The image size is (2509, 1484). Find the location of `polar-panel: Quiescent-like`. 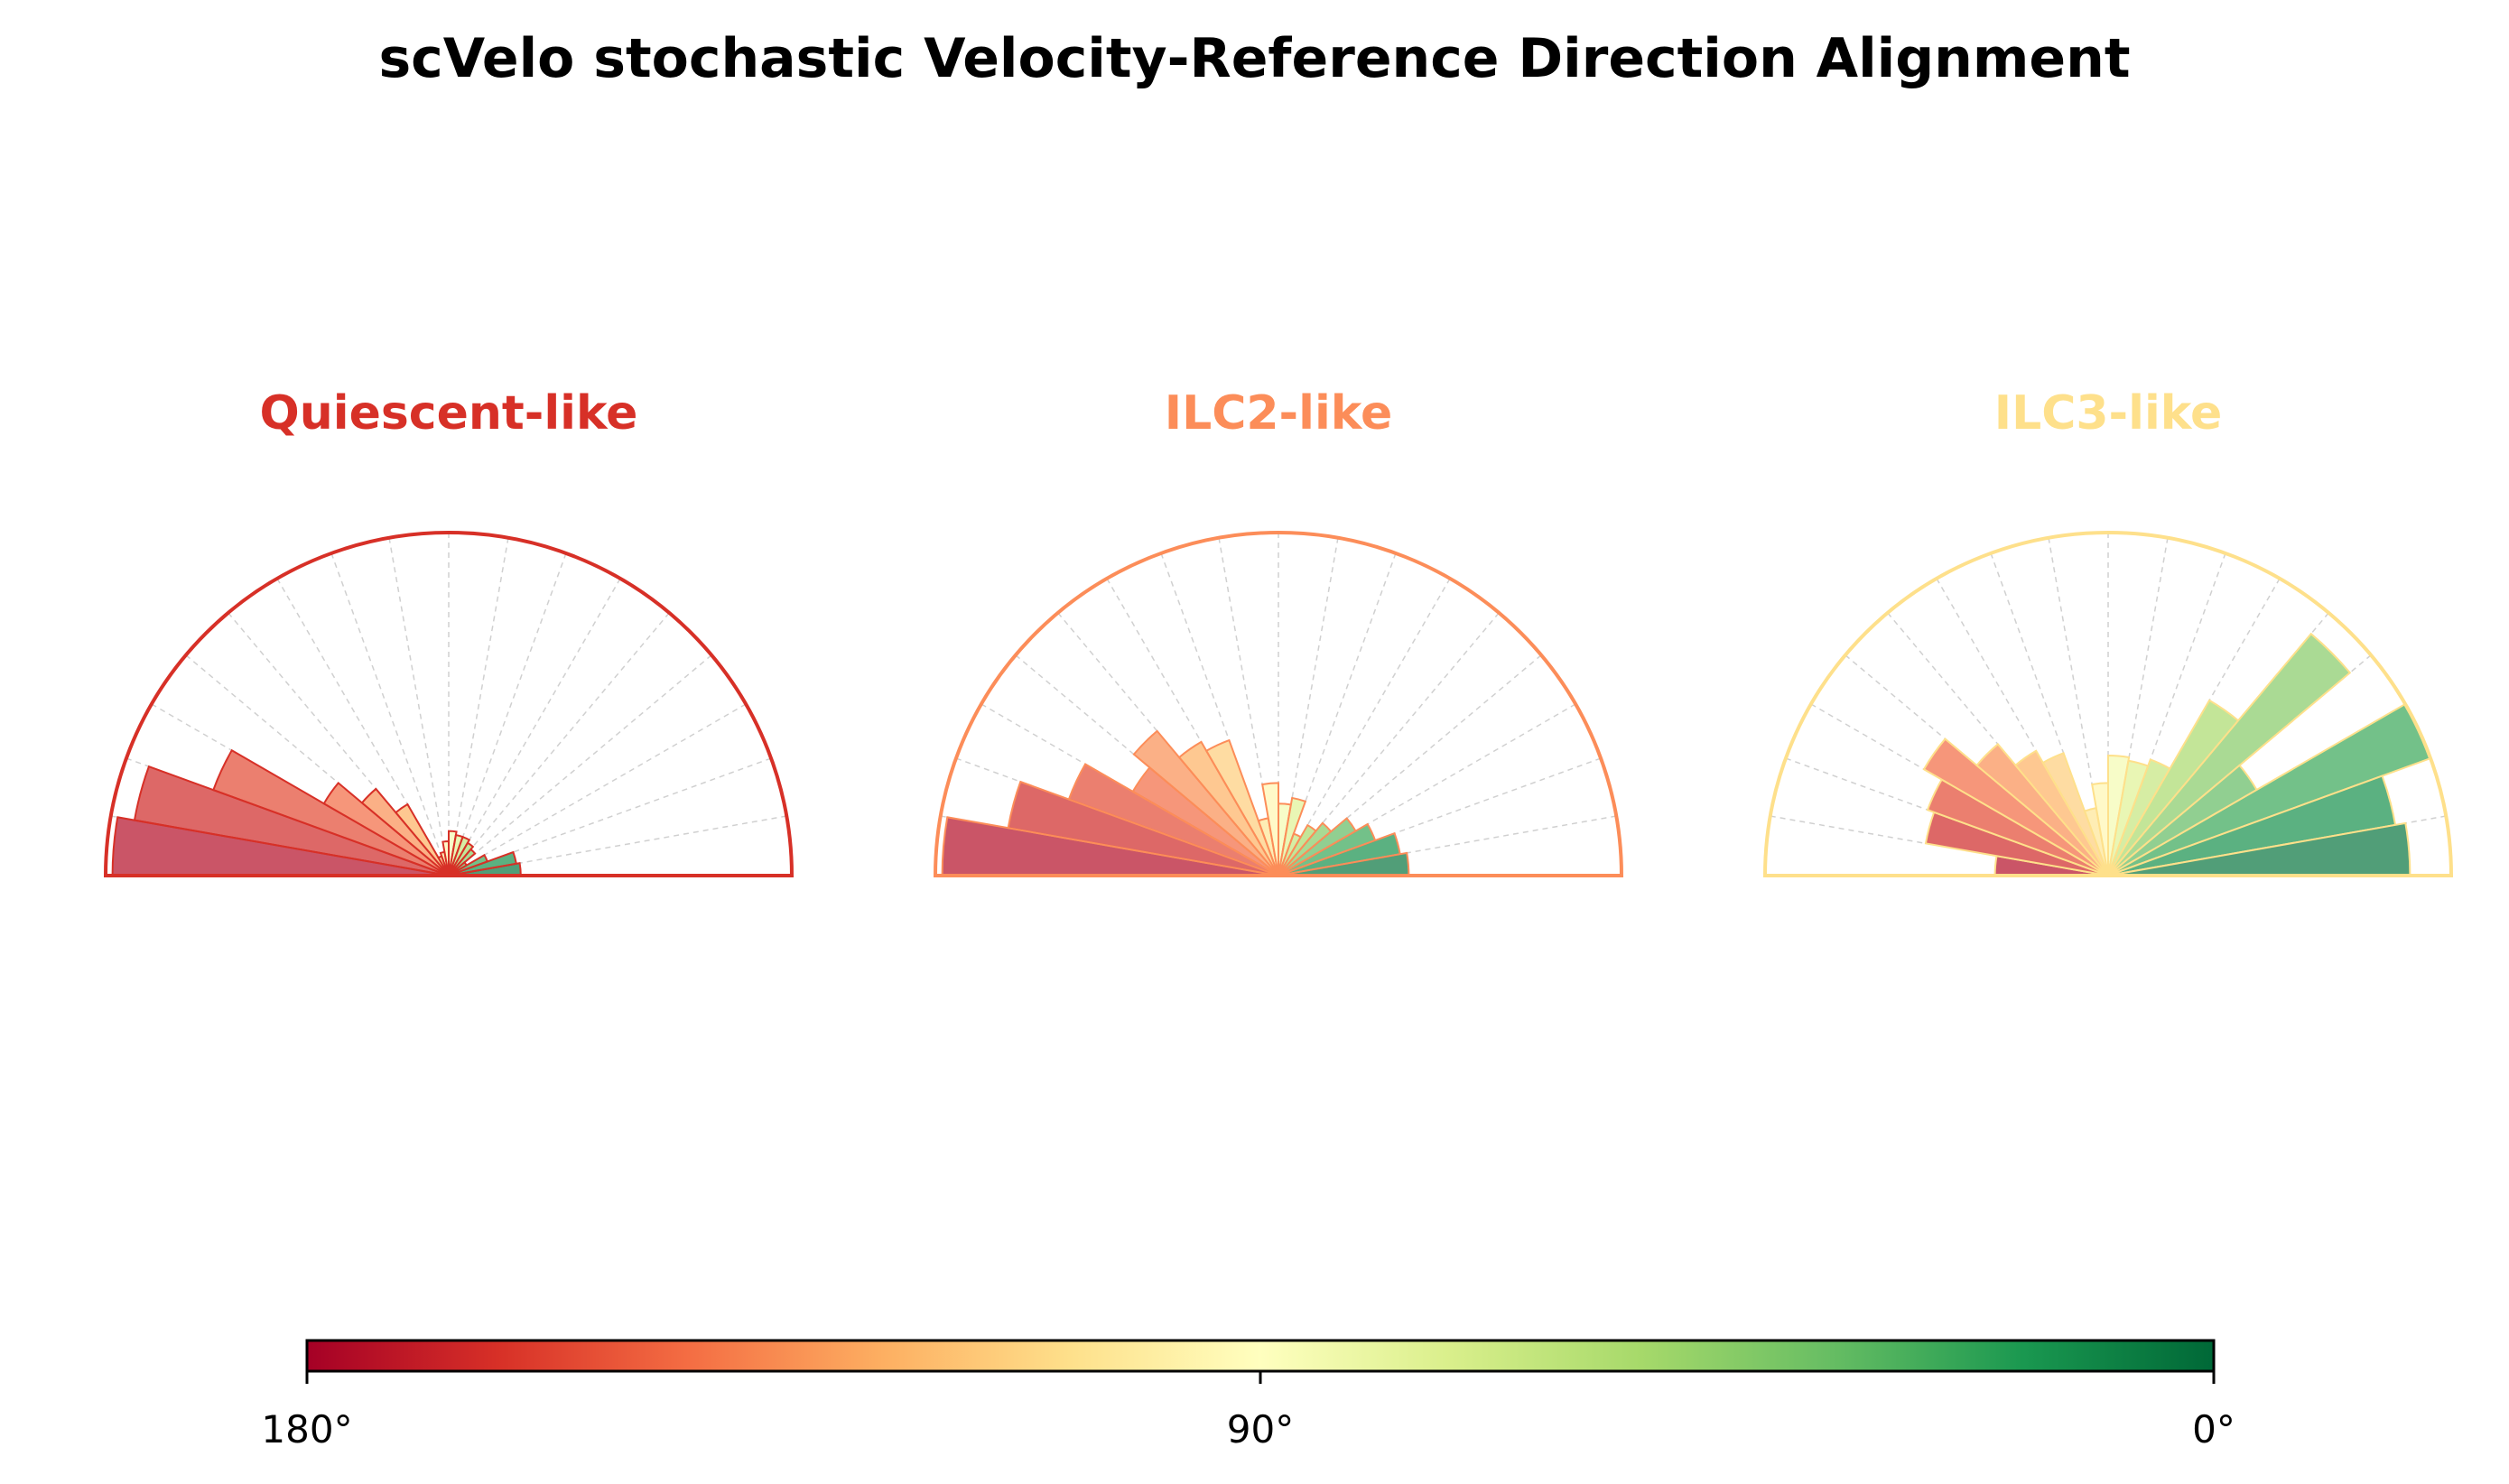

polar-panel: Quiescent-like is located at coordinates (449, 632).